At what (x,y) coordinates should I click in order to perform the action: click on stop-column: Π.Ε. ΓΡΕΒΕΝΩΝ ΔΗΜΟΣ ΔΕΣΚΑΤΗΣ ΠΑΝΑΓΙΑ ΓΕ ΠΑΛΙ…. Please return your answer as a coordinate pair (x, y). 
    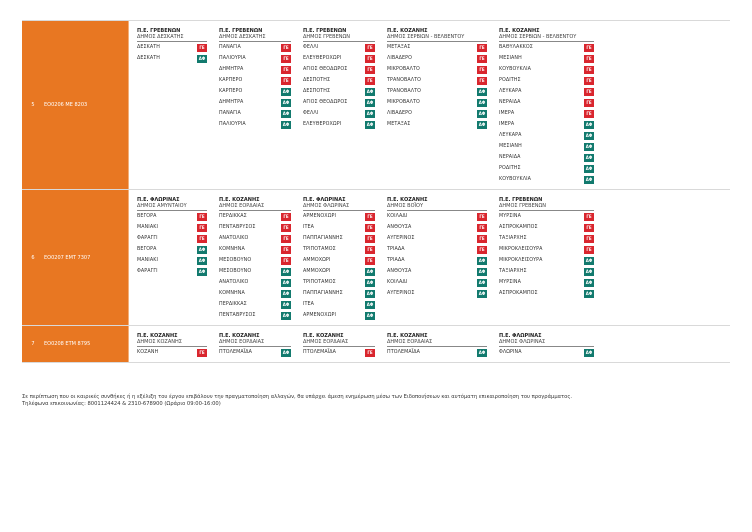
    Looking at the image, I should click on (255, 106).